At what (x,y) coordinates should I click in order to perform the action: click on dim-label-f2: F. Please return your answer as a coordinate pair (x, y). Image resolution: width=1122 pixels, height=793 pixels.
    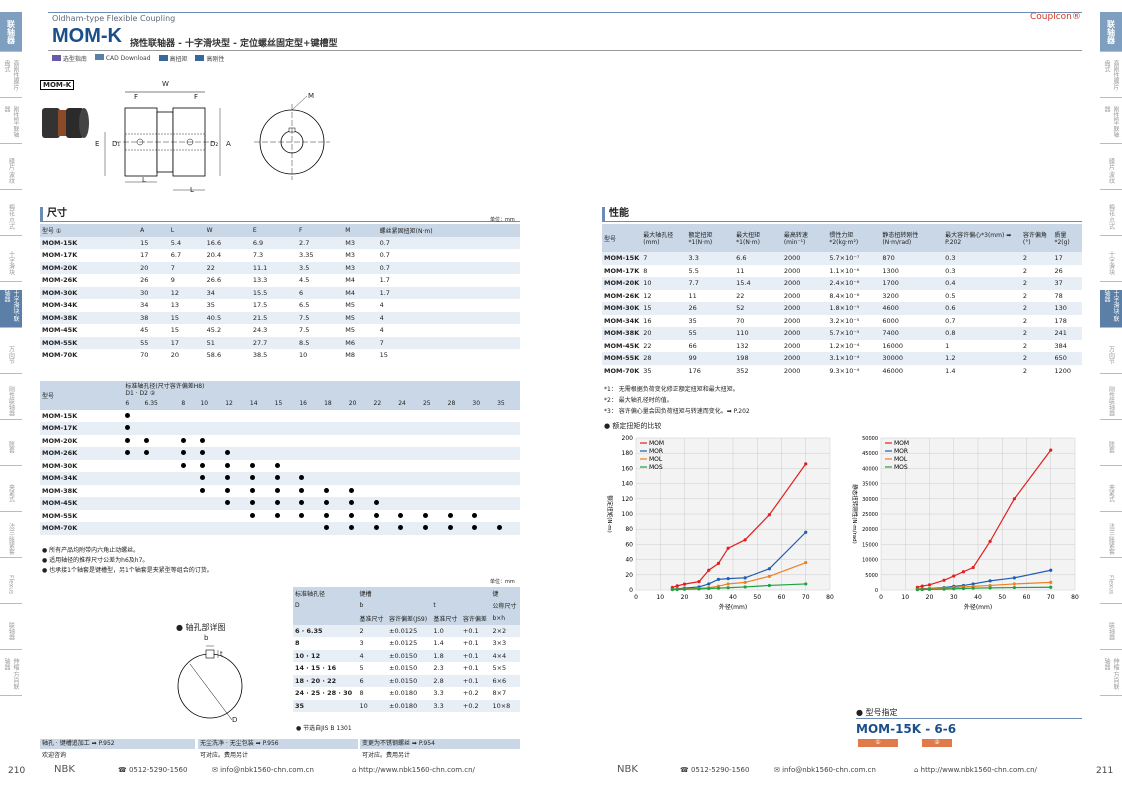
    Looking at the image, I should click on (196, 97).